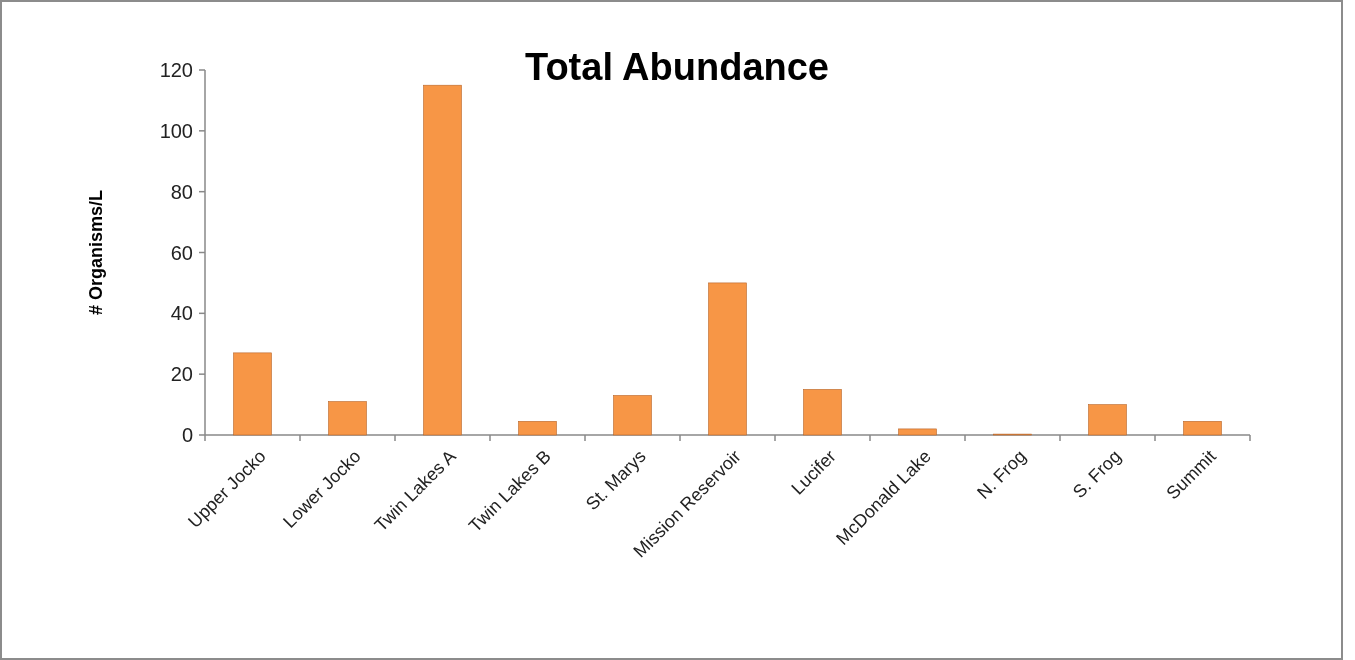 The height and width of the screenshot is (660, 1355). I want to click on y-tick-label: 100, so click(176, 130).